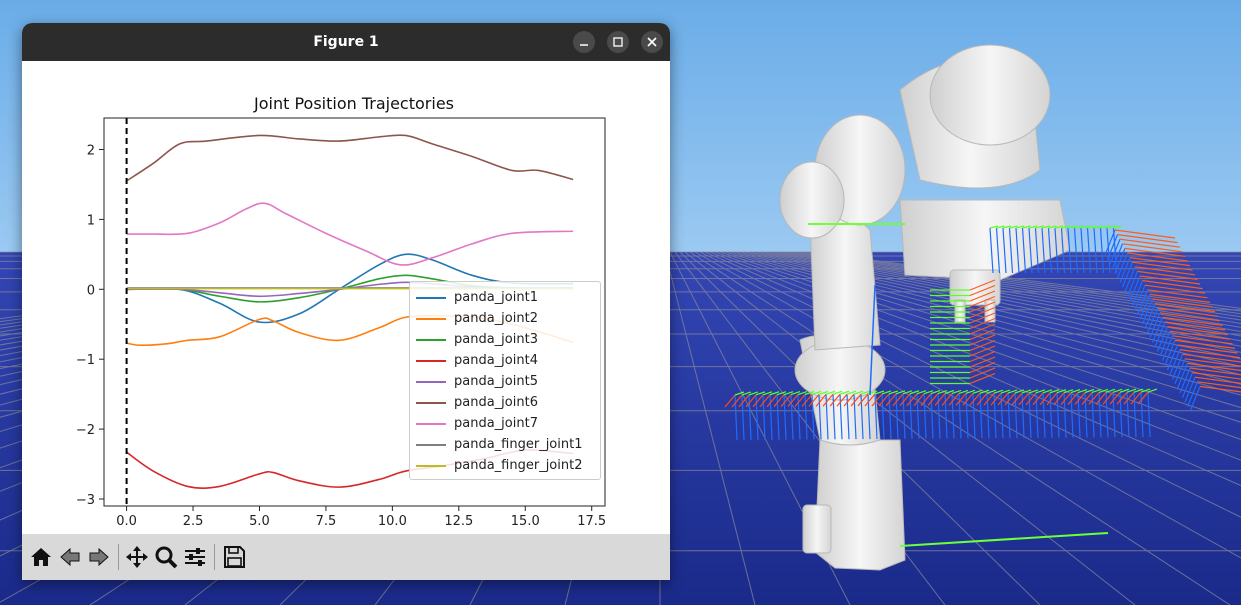 The image size is (1241, 605). What do you see at coordinates (350, 234) in the screenshot?
I see `series-line-panda_joint7` at bounding box center [350, 234].